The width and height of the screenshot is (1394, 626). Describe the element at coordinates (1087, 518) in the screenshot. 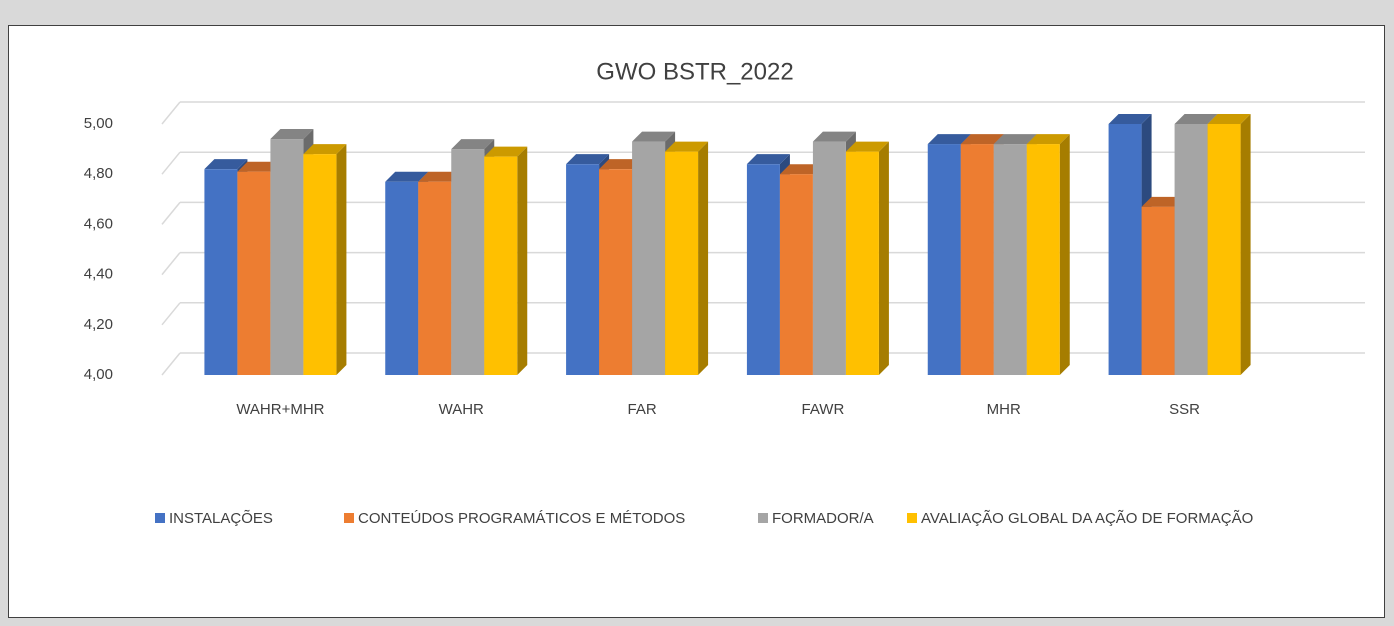

I see `legend-label: AVALIAÇÃO GLOBAL DA AÇÃO DE FORMAÇÃO` at that location.